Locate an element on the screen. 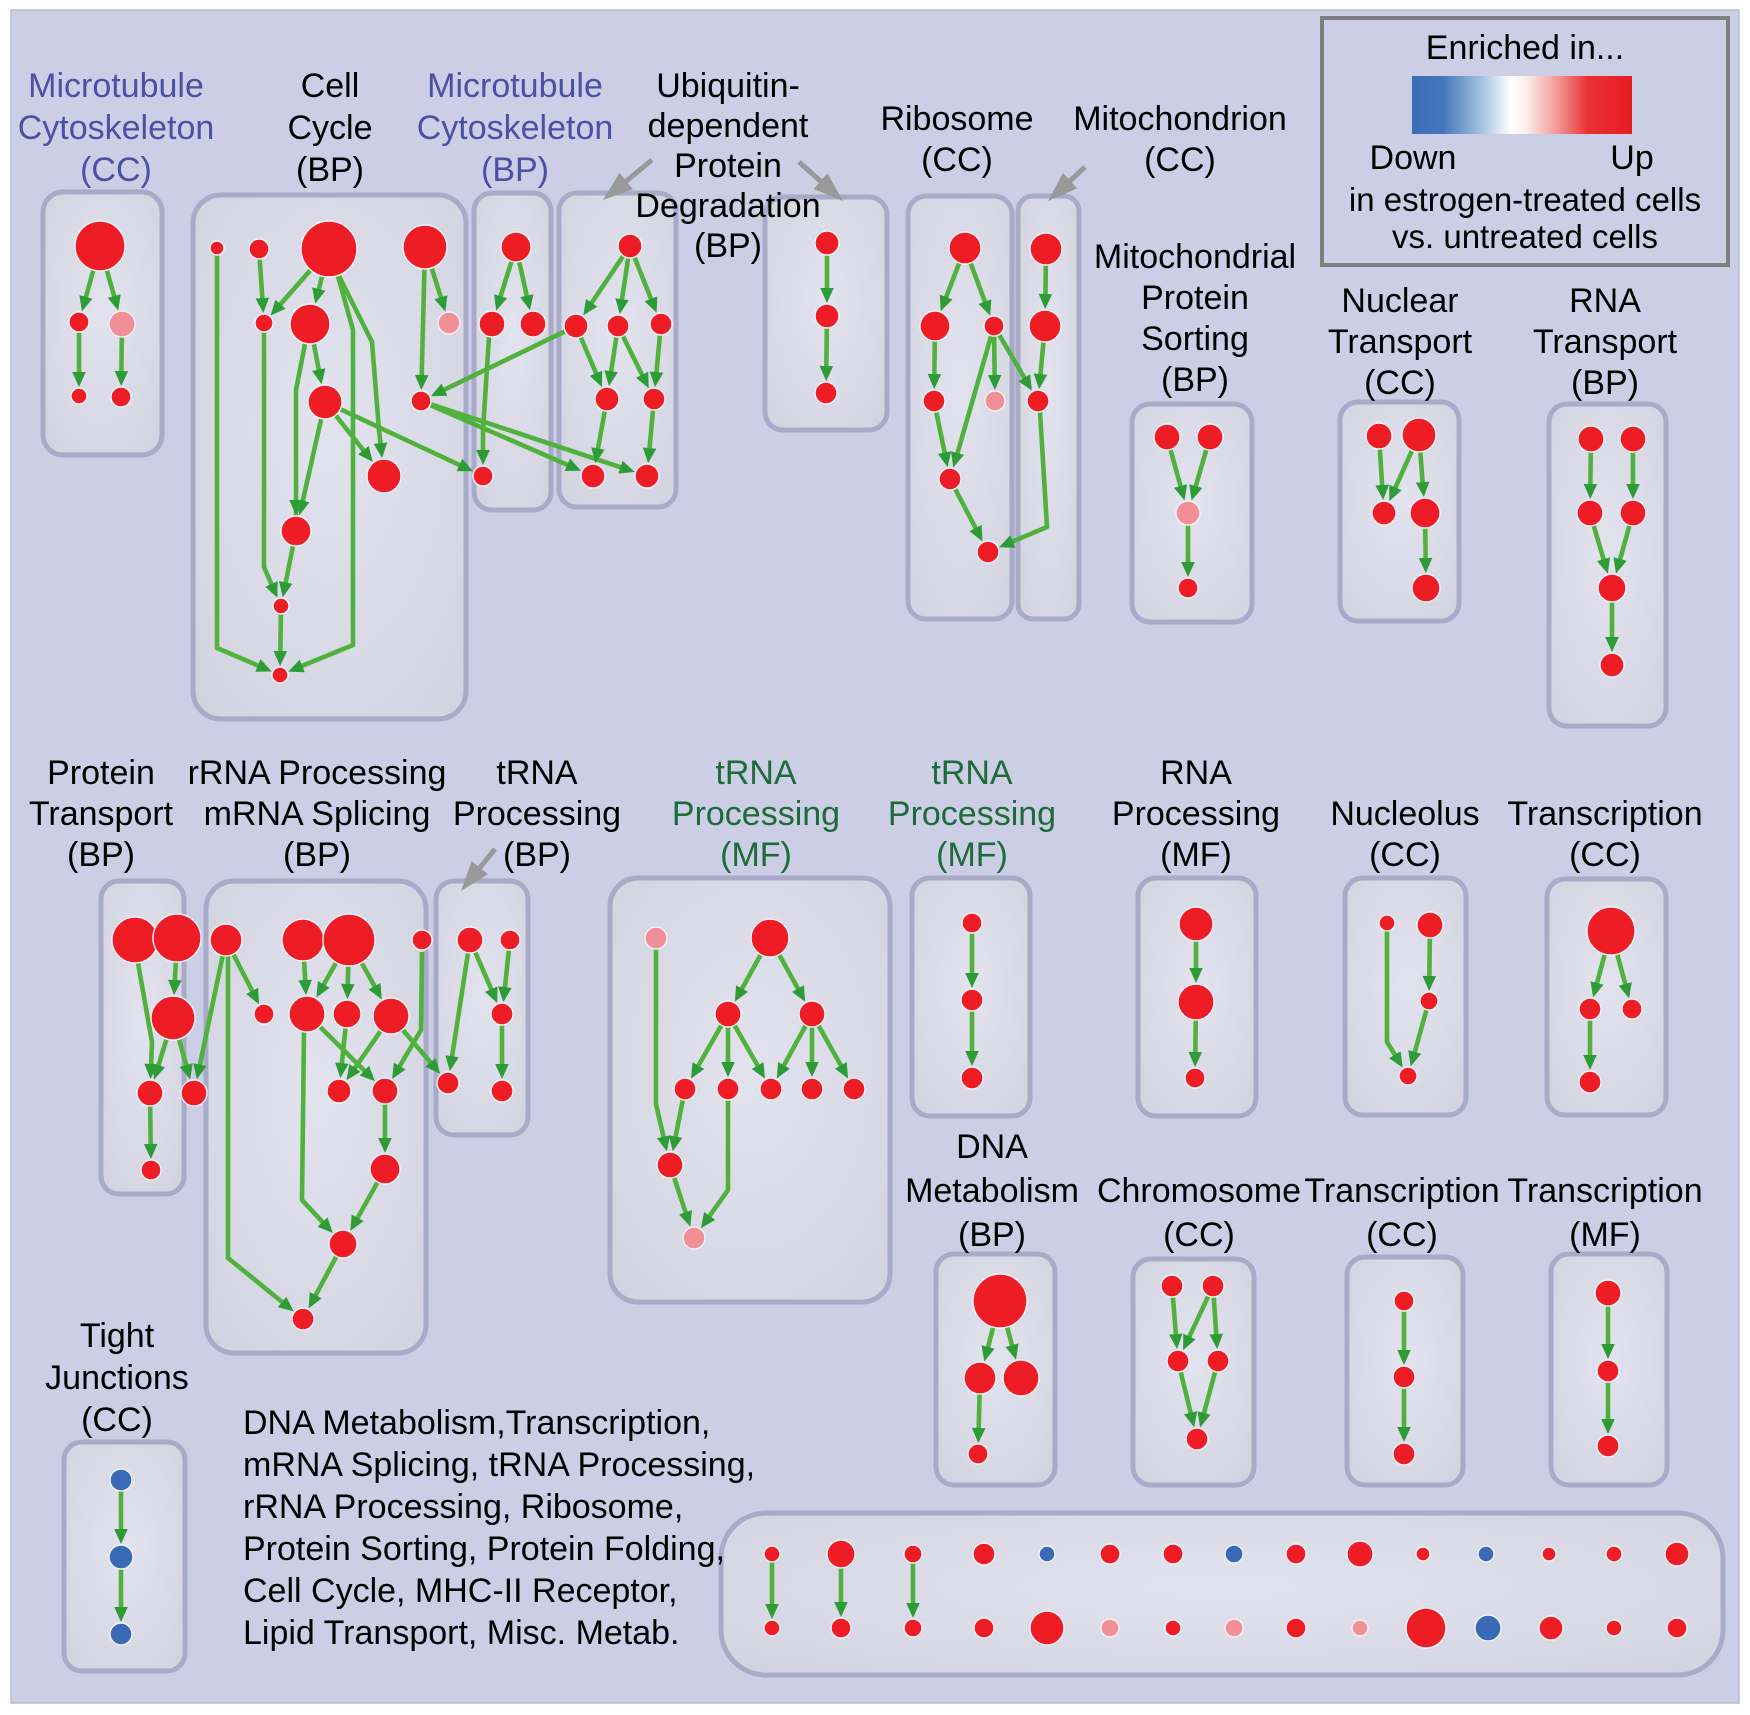 The image size is (1750, 1715). svg-text: Nuclear is located at coordinates (1399, 301).